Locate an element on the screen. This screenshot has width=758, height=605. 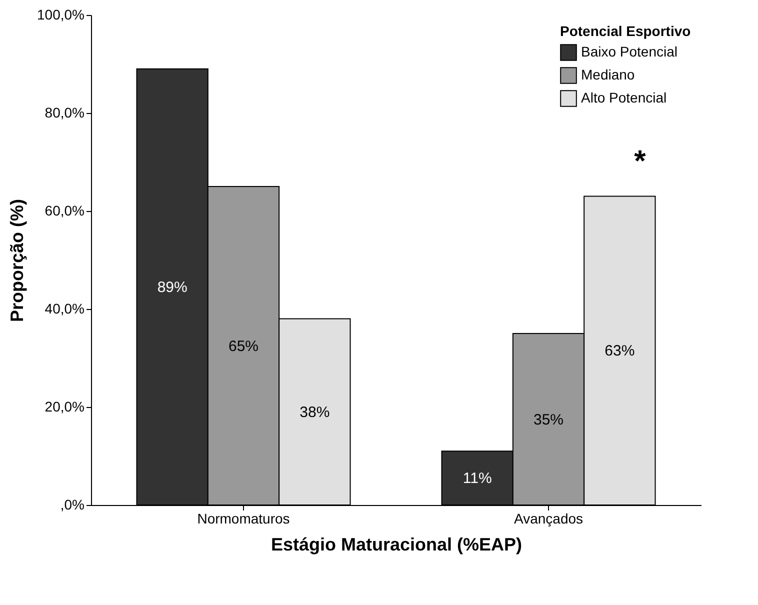
y-tick-label: 20,0% is located at coordinates (64, 406).